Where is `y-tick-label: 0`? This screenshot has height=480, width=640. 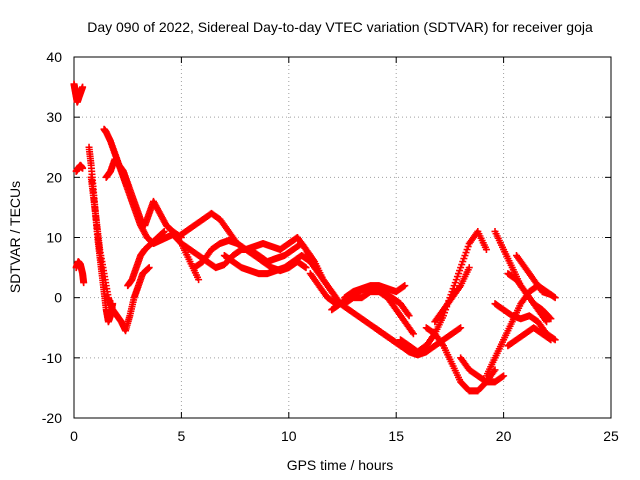 y-tick-label: 0 is located at coordinates (58, 298).